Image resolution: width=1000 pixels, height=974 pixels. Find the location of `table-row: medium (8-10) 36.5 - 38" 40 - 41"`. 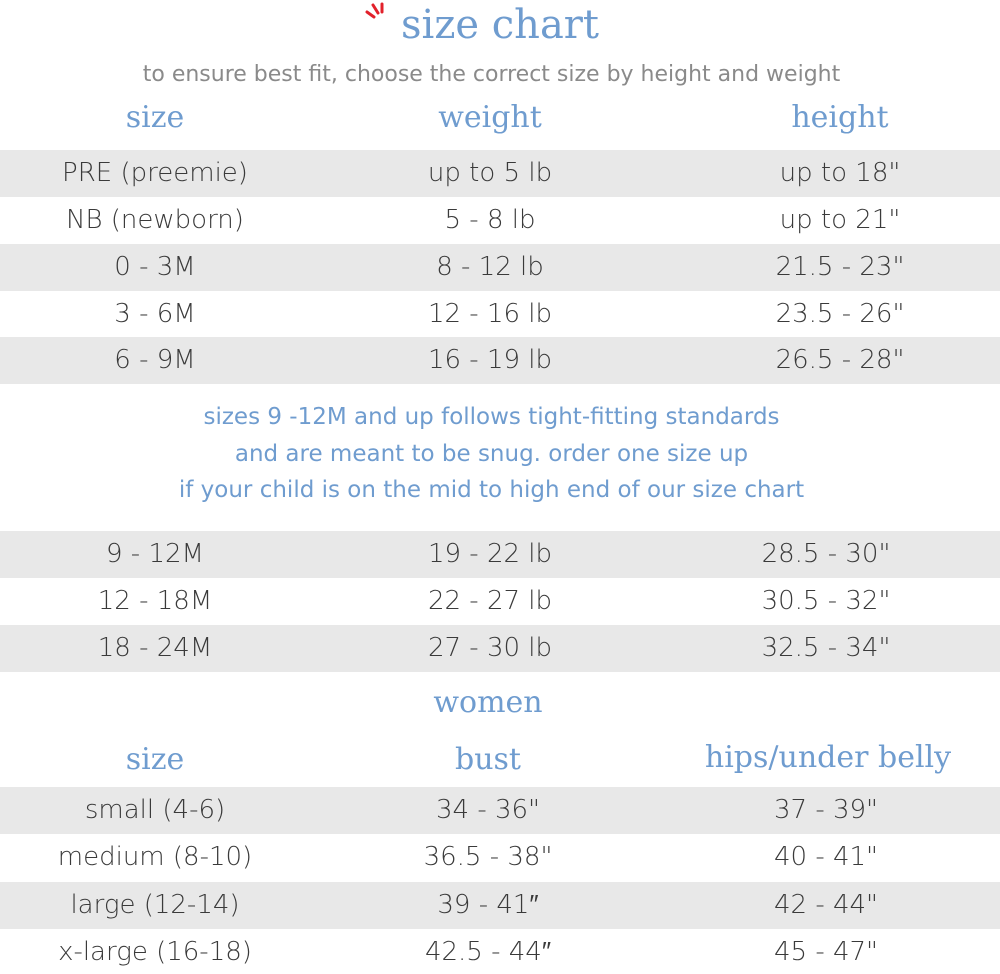

table-row: medium (8-10) 36.5 - 38" 40 - 41" is located at coordinates (500, 857).